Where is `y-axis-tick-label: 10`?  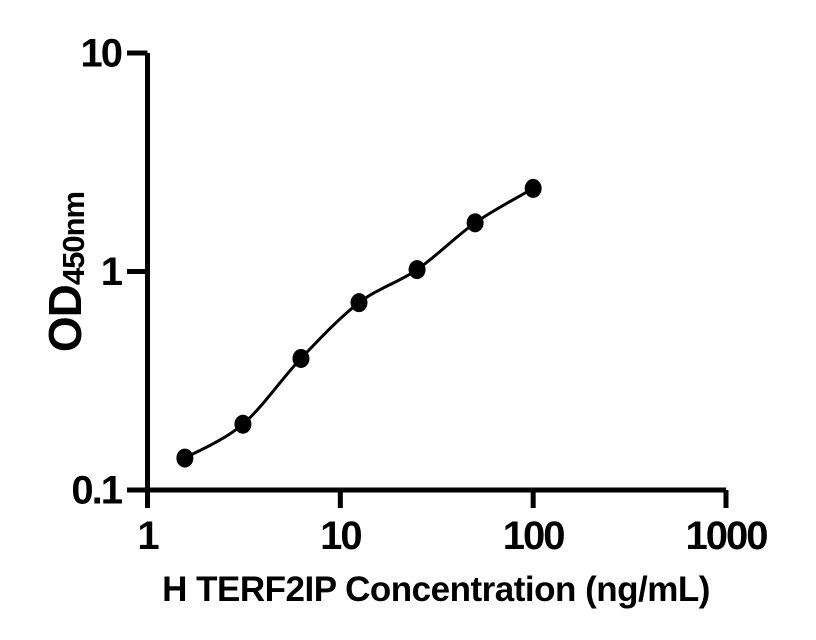
y-axis-tick-label: 10 is located at coordinates (101, 54).